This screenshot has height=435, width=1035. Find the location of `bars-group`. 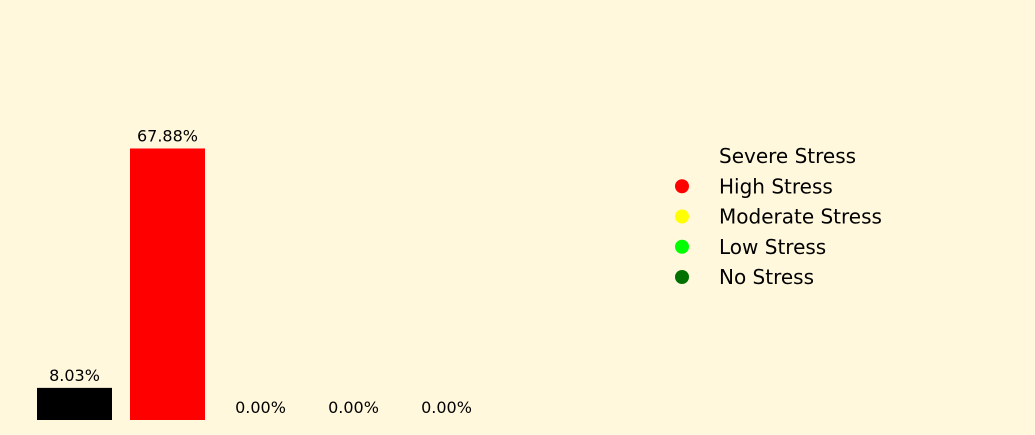

bars-group is located at coordinates (121, 284).